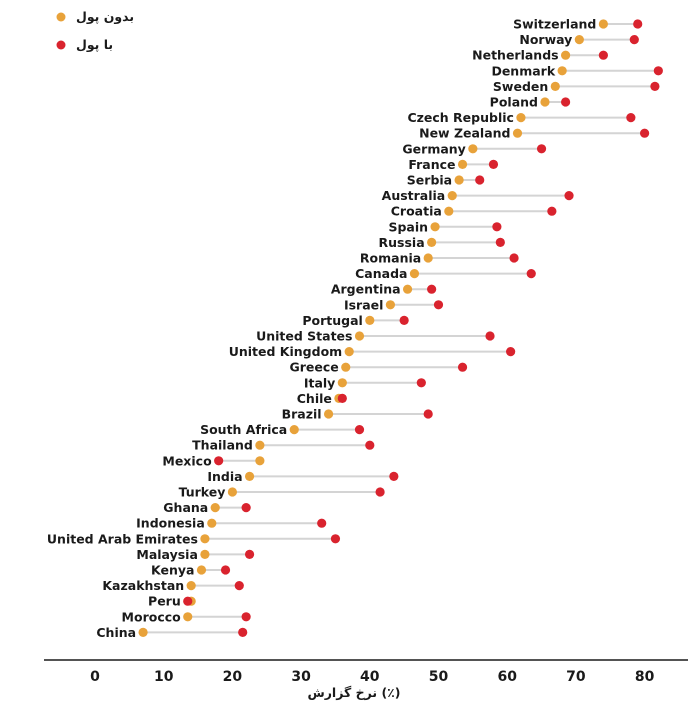 This screenshot has height=708, width=700. Describe the element at coordinates (172, 570) in the screenshot. I see `country-label: Kenya` at that location.